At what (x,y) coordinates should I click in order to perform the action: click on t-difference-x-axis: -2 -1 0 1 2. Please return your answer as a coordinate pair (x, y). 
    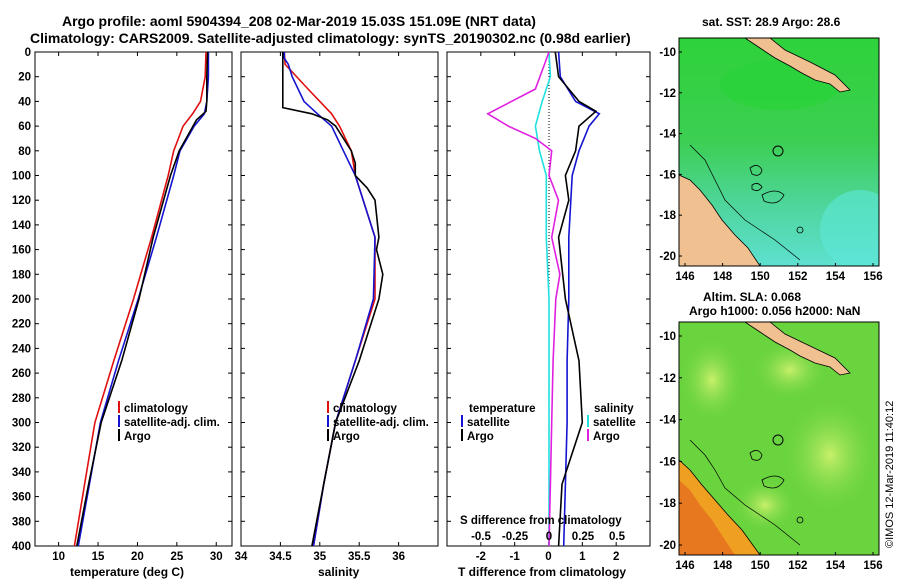
    Looking at the image, I should click on (547, 307).